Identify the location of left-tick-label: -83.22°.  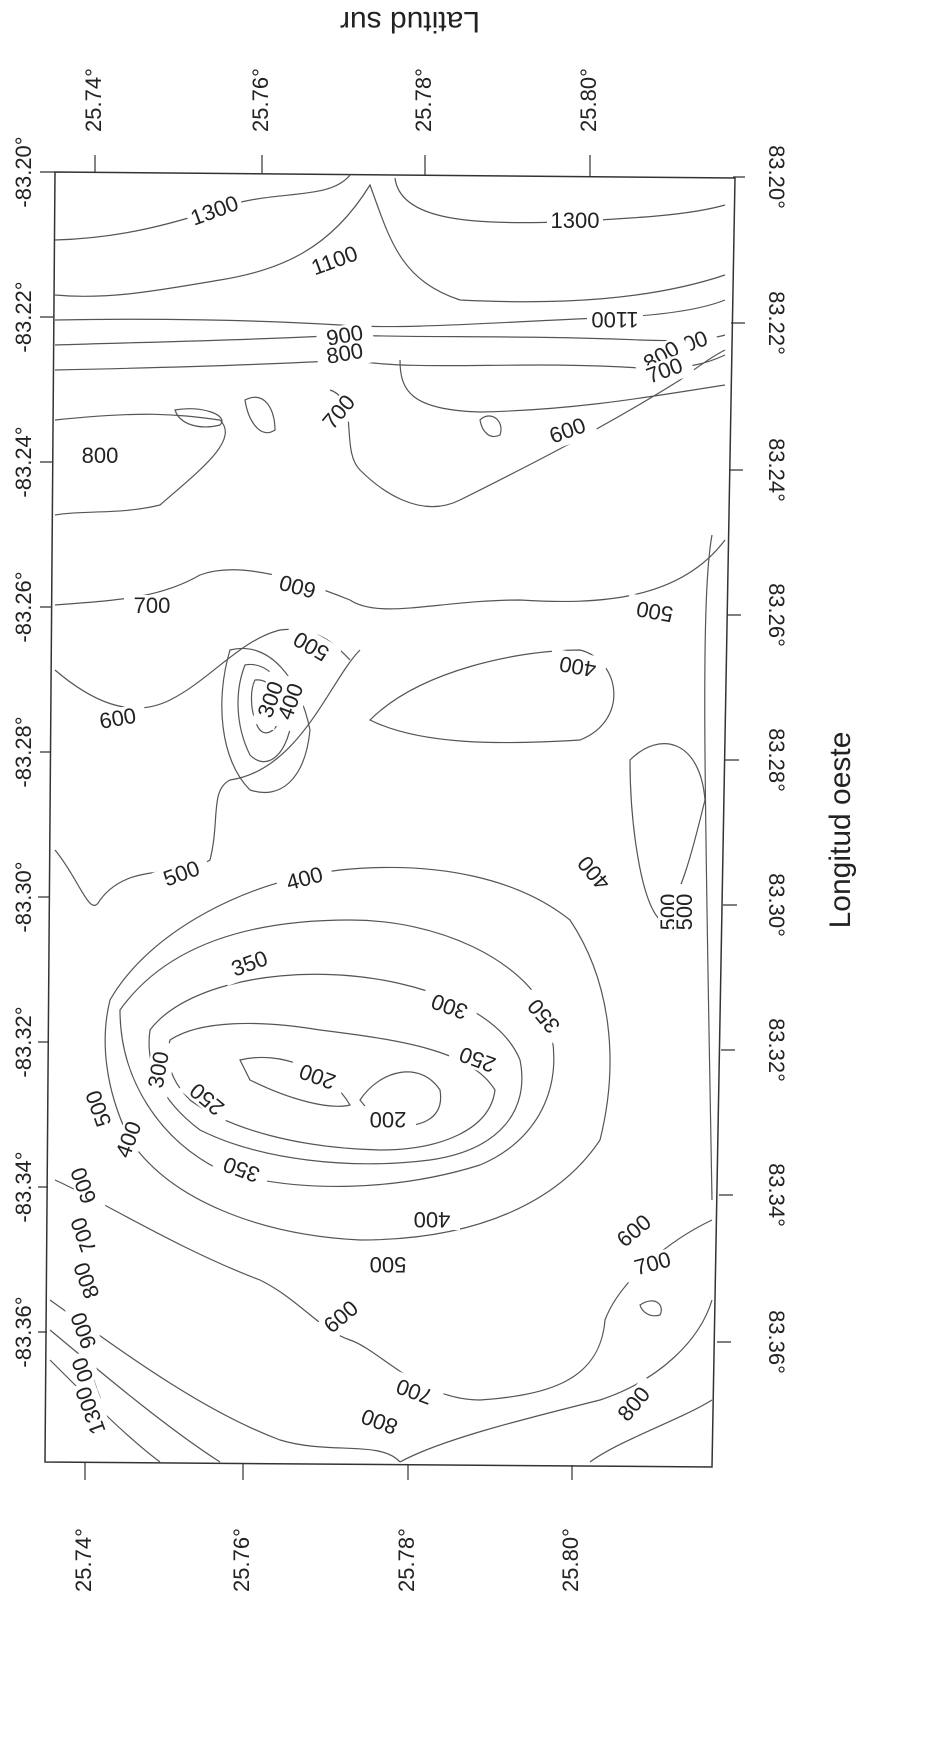
(23, 316).